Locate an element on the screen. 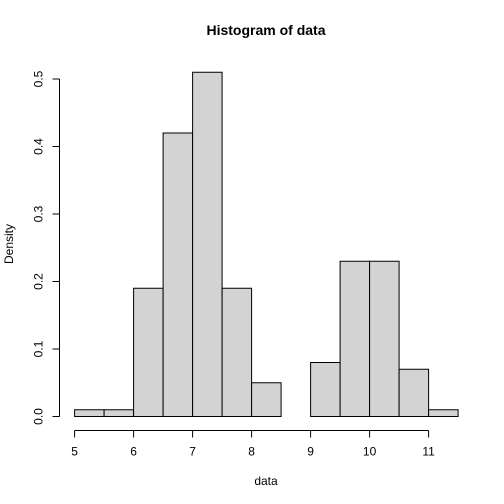  y-axis-label: Density is located at coordinates (9, 244).